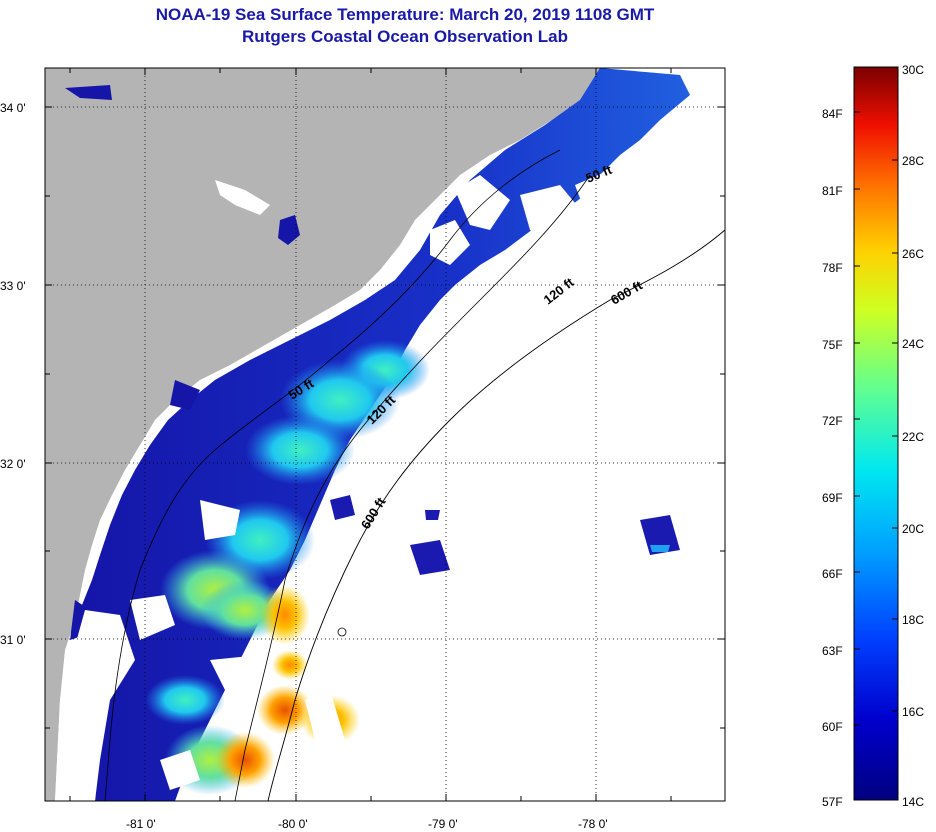  What do you see at coordinates (913, 712) in the screenshot?
I see `cb-c-16: 16C` at bounding box center [913, 712].